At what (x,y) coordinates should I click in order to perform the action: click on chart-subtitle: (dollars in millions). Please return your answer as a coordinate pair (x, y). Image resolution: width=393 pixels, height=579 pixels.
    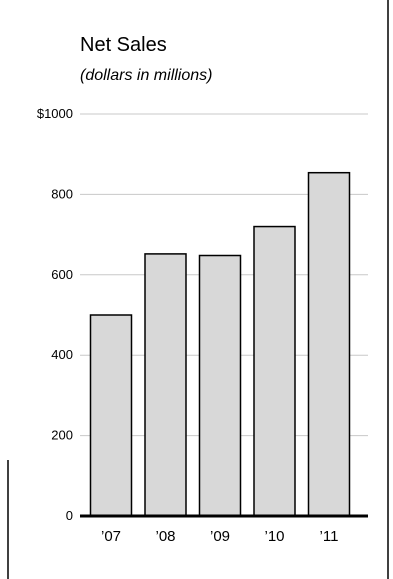
    Looking at the image, I should click on (146, 75).